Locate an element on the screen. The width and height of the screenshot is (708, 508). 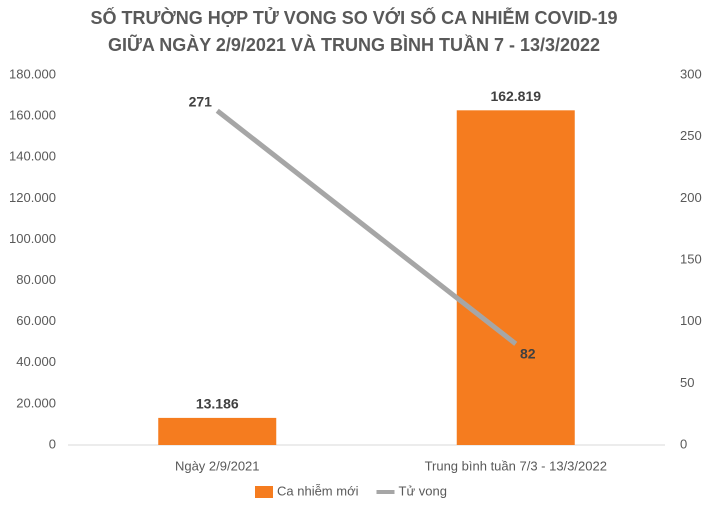
x-tick-label: Ngày 2/9/2021 is located at coordinates (217, 465).